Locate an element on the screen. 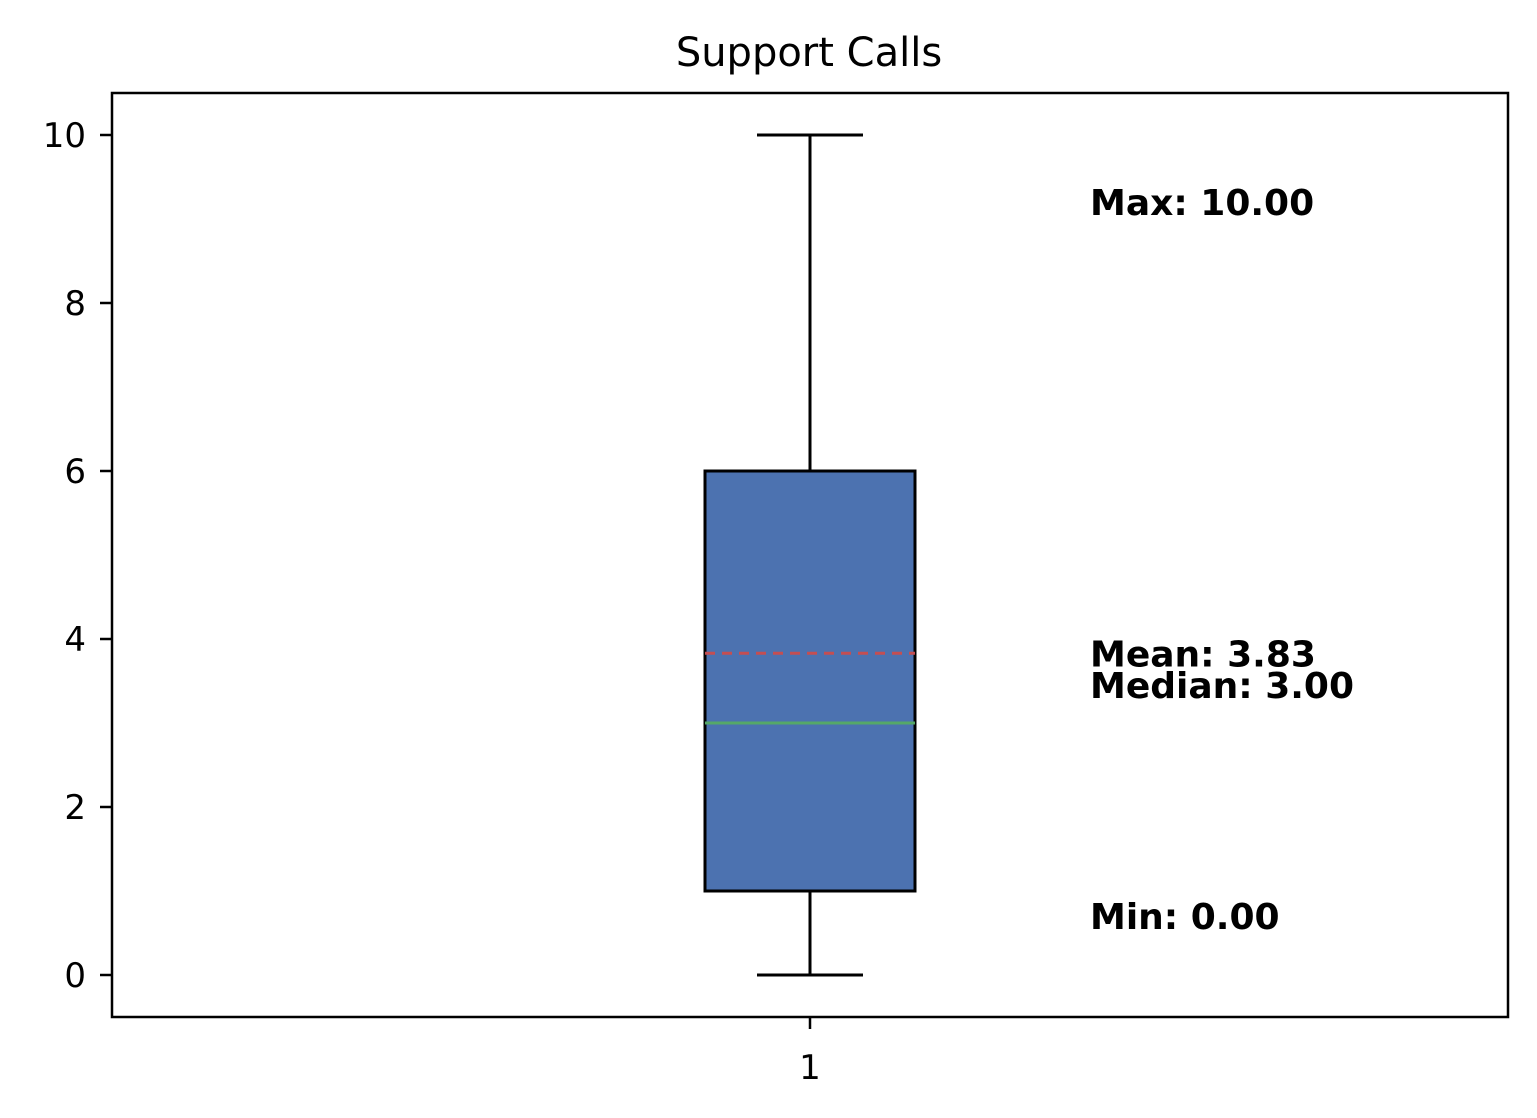 The width and height of the screenshot is (1537, 1118). iqr-box is located at coordinates (810, 681).